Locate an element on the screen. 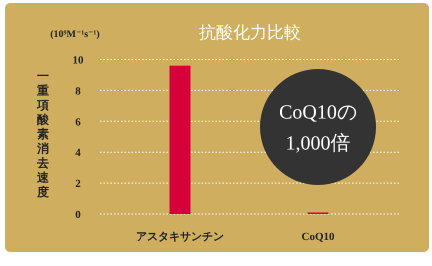 The image size is (432, 266). y-tick-label: 2 is located at coordinates (78, 184).